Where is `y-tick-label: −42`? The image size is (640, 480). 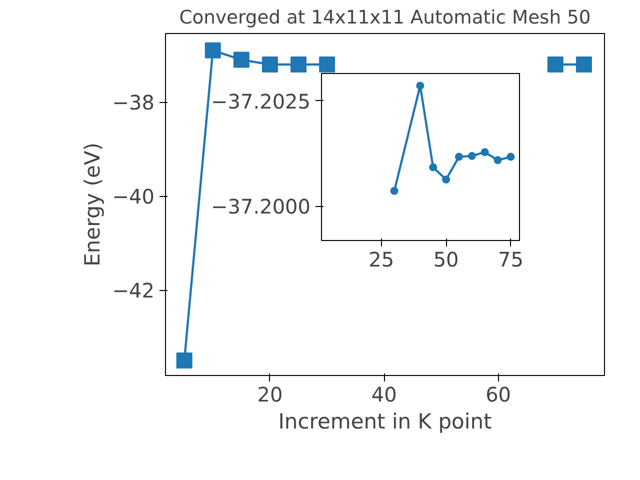 y-tick-label: −42 is located at coordinates (133, 290).